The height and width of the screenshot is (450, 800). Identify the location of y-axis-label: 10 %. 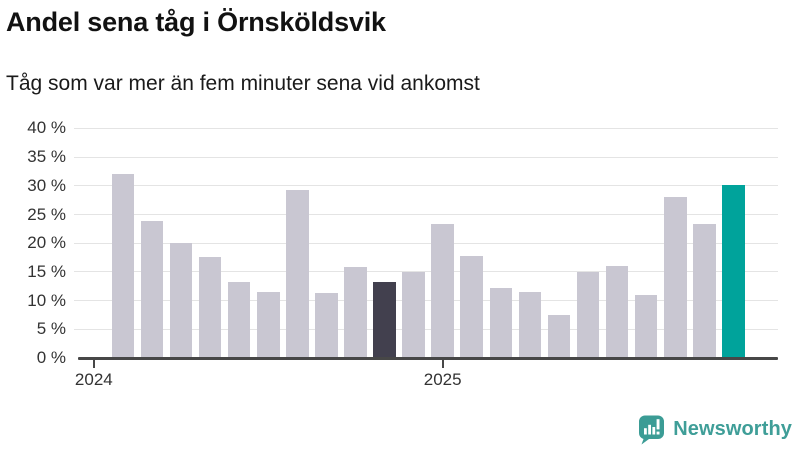
(46, 300).